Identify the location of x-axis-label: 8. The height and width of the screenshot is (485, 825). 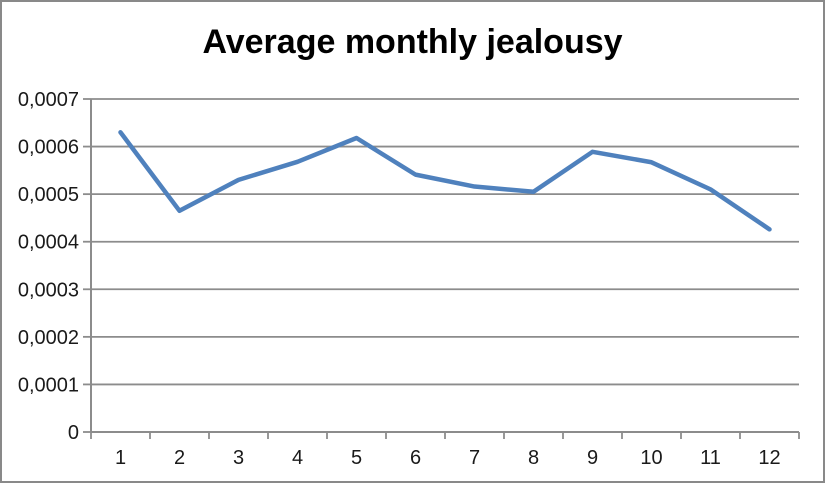
(533, 458).